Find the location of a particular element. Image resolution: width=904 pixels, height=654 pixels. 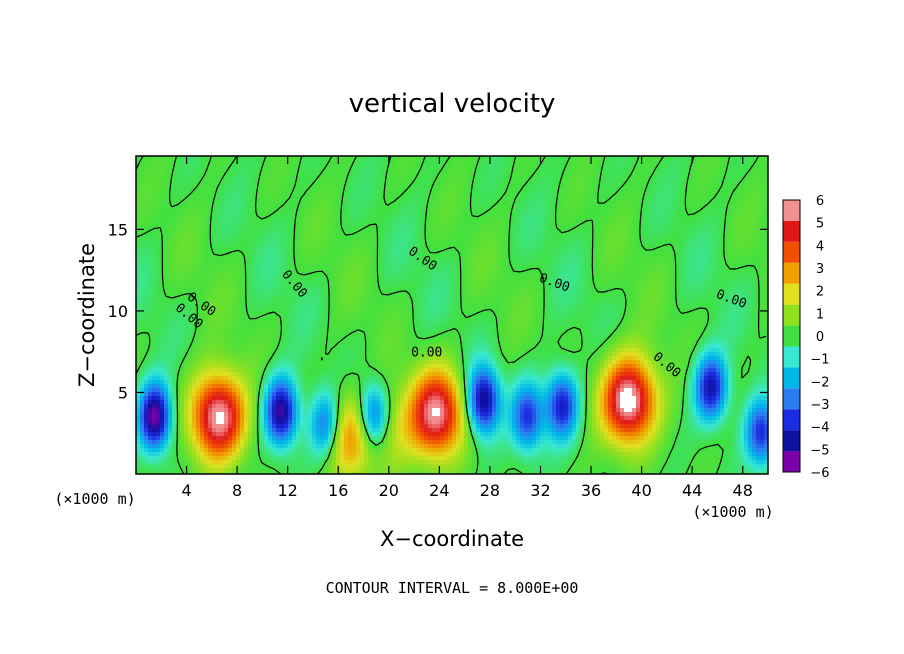

colorbar-label: 3 is located at coordinates (820, 269).